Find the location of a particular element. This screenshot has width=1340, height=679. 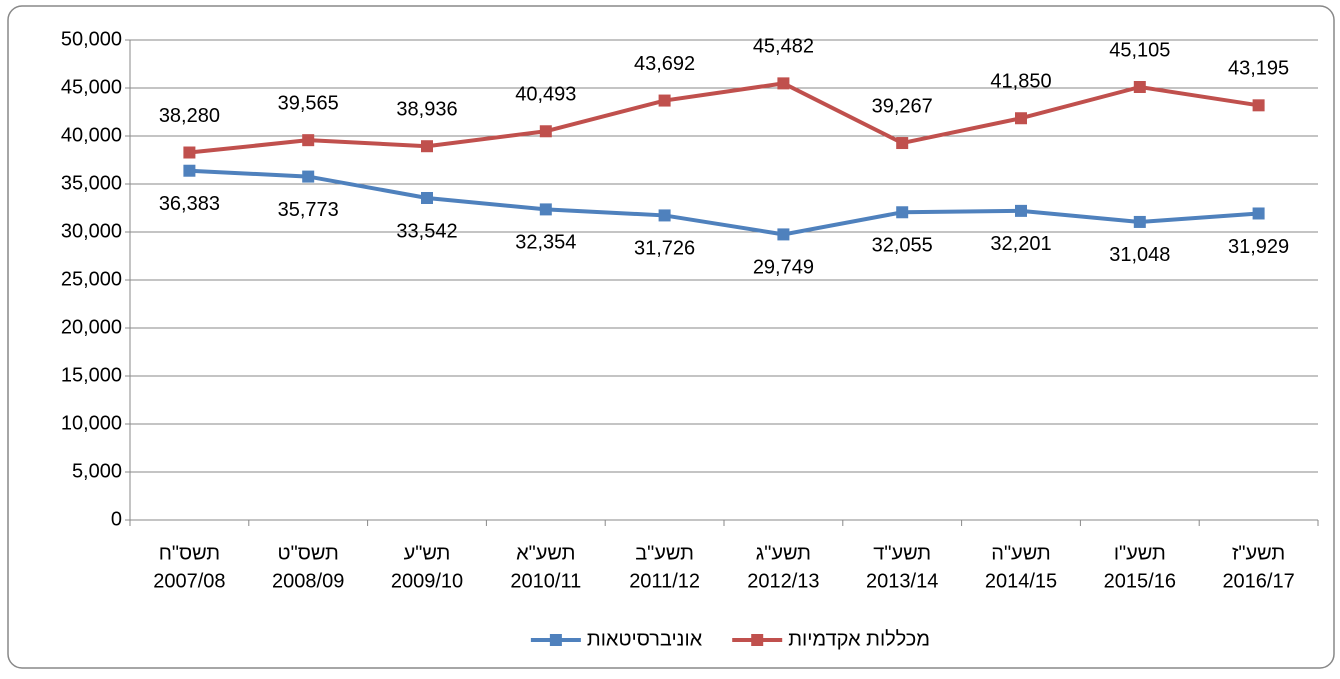

x-tick-label: תשע"ד is located at coordinates (902, 553).